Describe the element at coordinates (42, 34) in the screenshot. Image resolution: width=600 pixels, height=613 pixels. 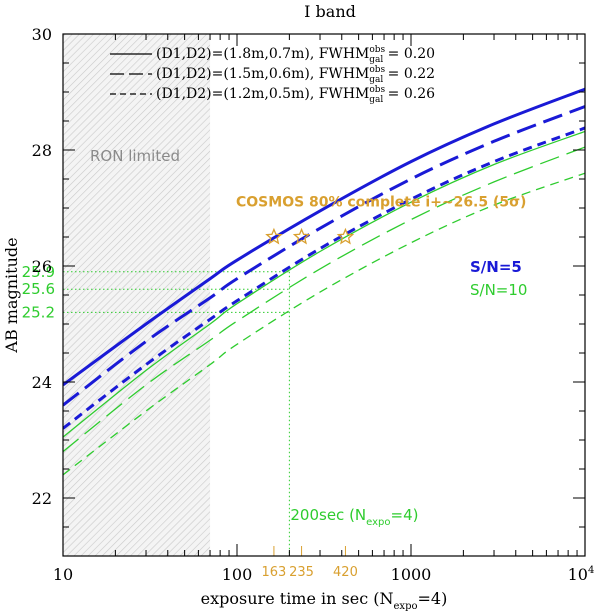
I see `y-tick-label: 30` at that location.